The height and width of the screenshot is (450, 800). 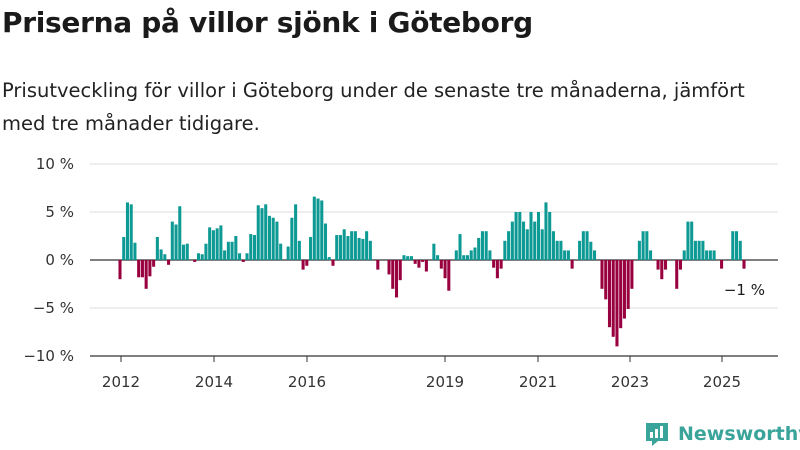 What do you see at coordinates (307, 382) in the screenshot?
I see `x-tick-label: 2016` at bounding box center [307, 382].